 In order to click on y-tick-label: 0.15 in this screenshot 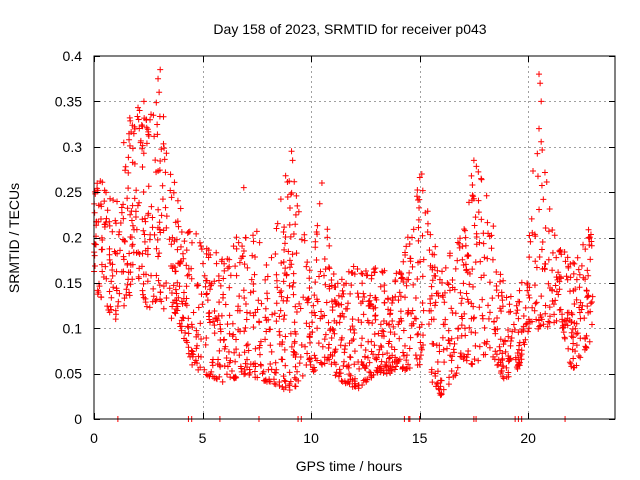, I will do `click(68, 283)`.